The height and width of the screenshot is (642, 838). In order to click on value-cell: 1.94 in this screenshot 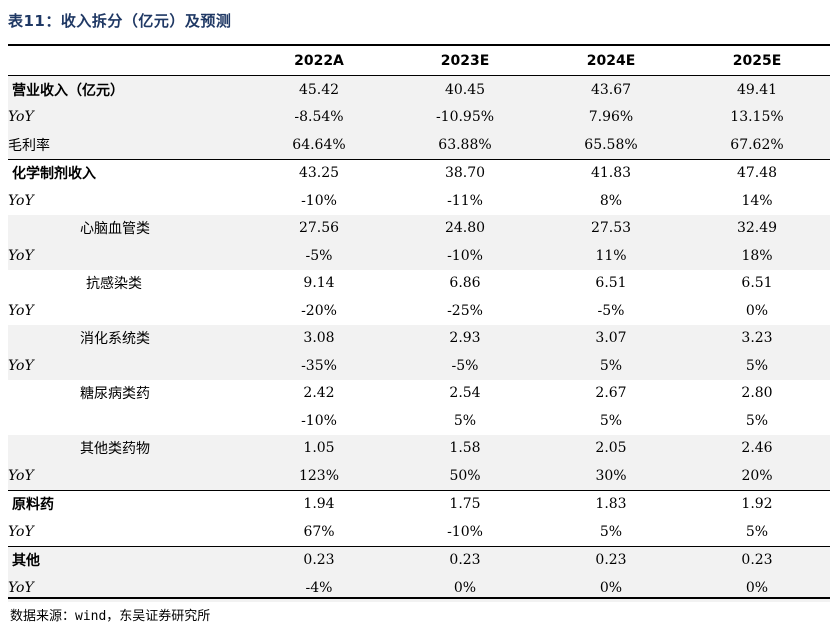, I will do `click(319, 503)`.